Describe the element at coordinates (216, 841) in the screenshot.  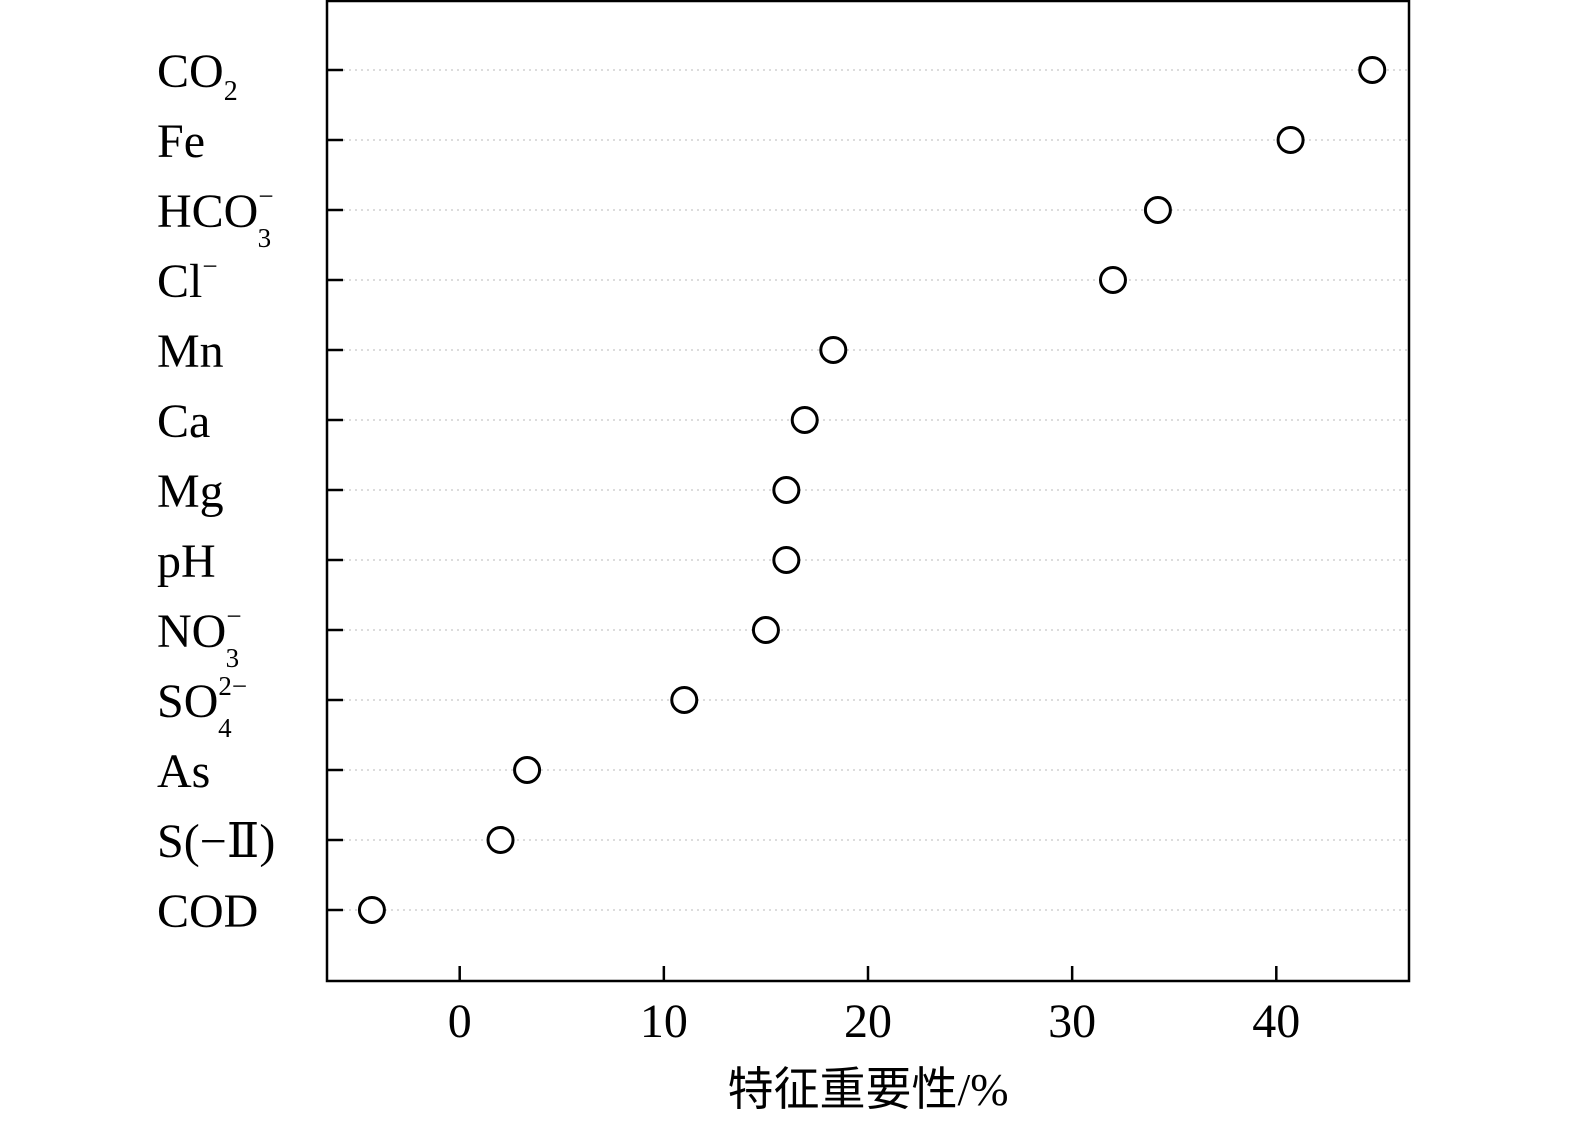
I see `y-tick-label: S(−Ⅱ)` at that location.